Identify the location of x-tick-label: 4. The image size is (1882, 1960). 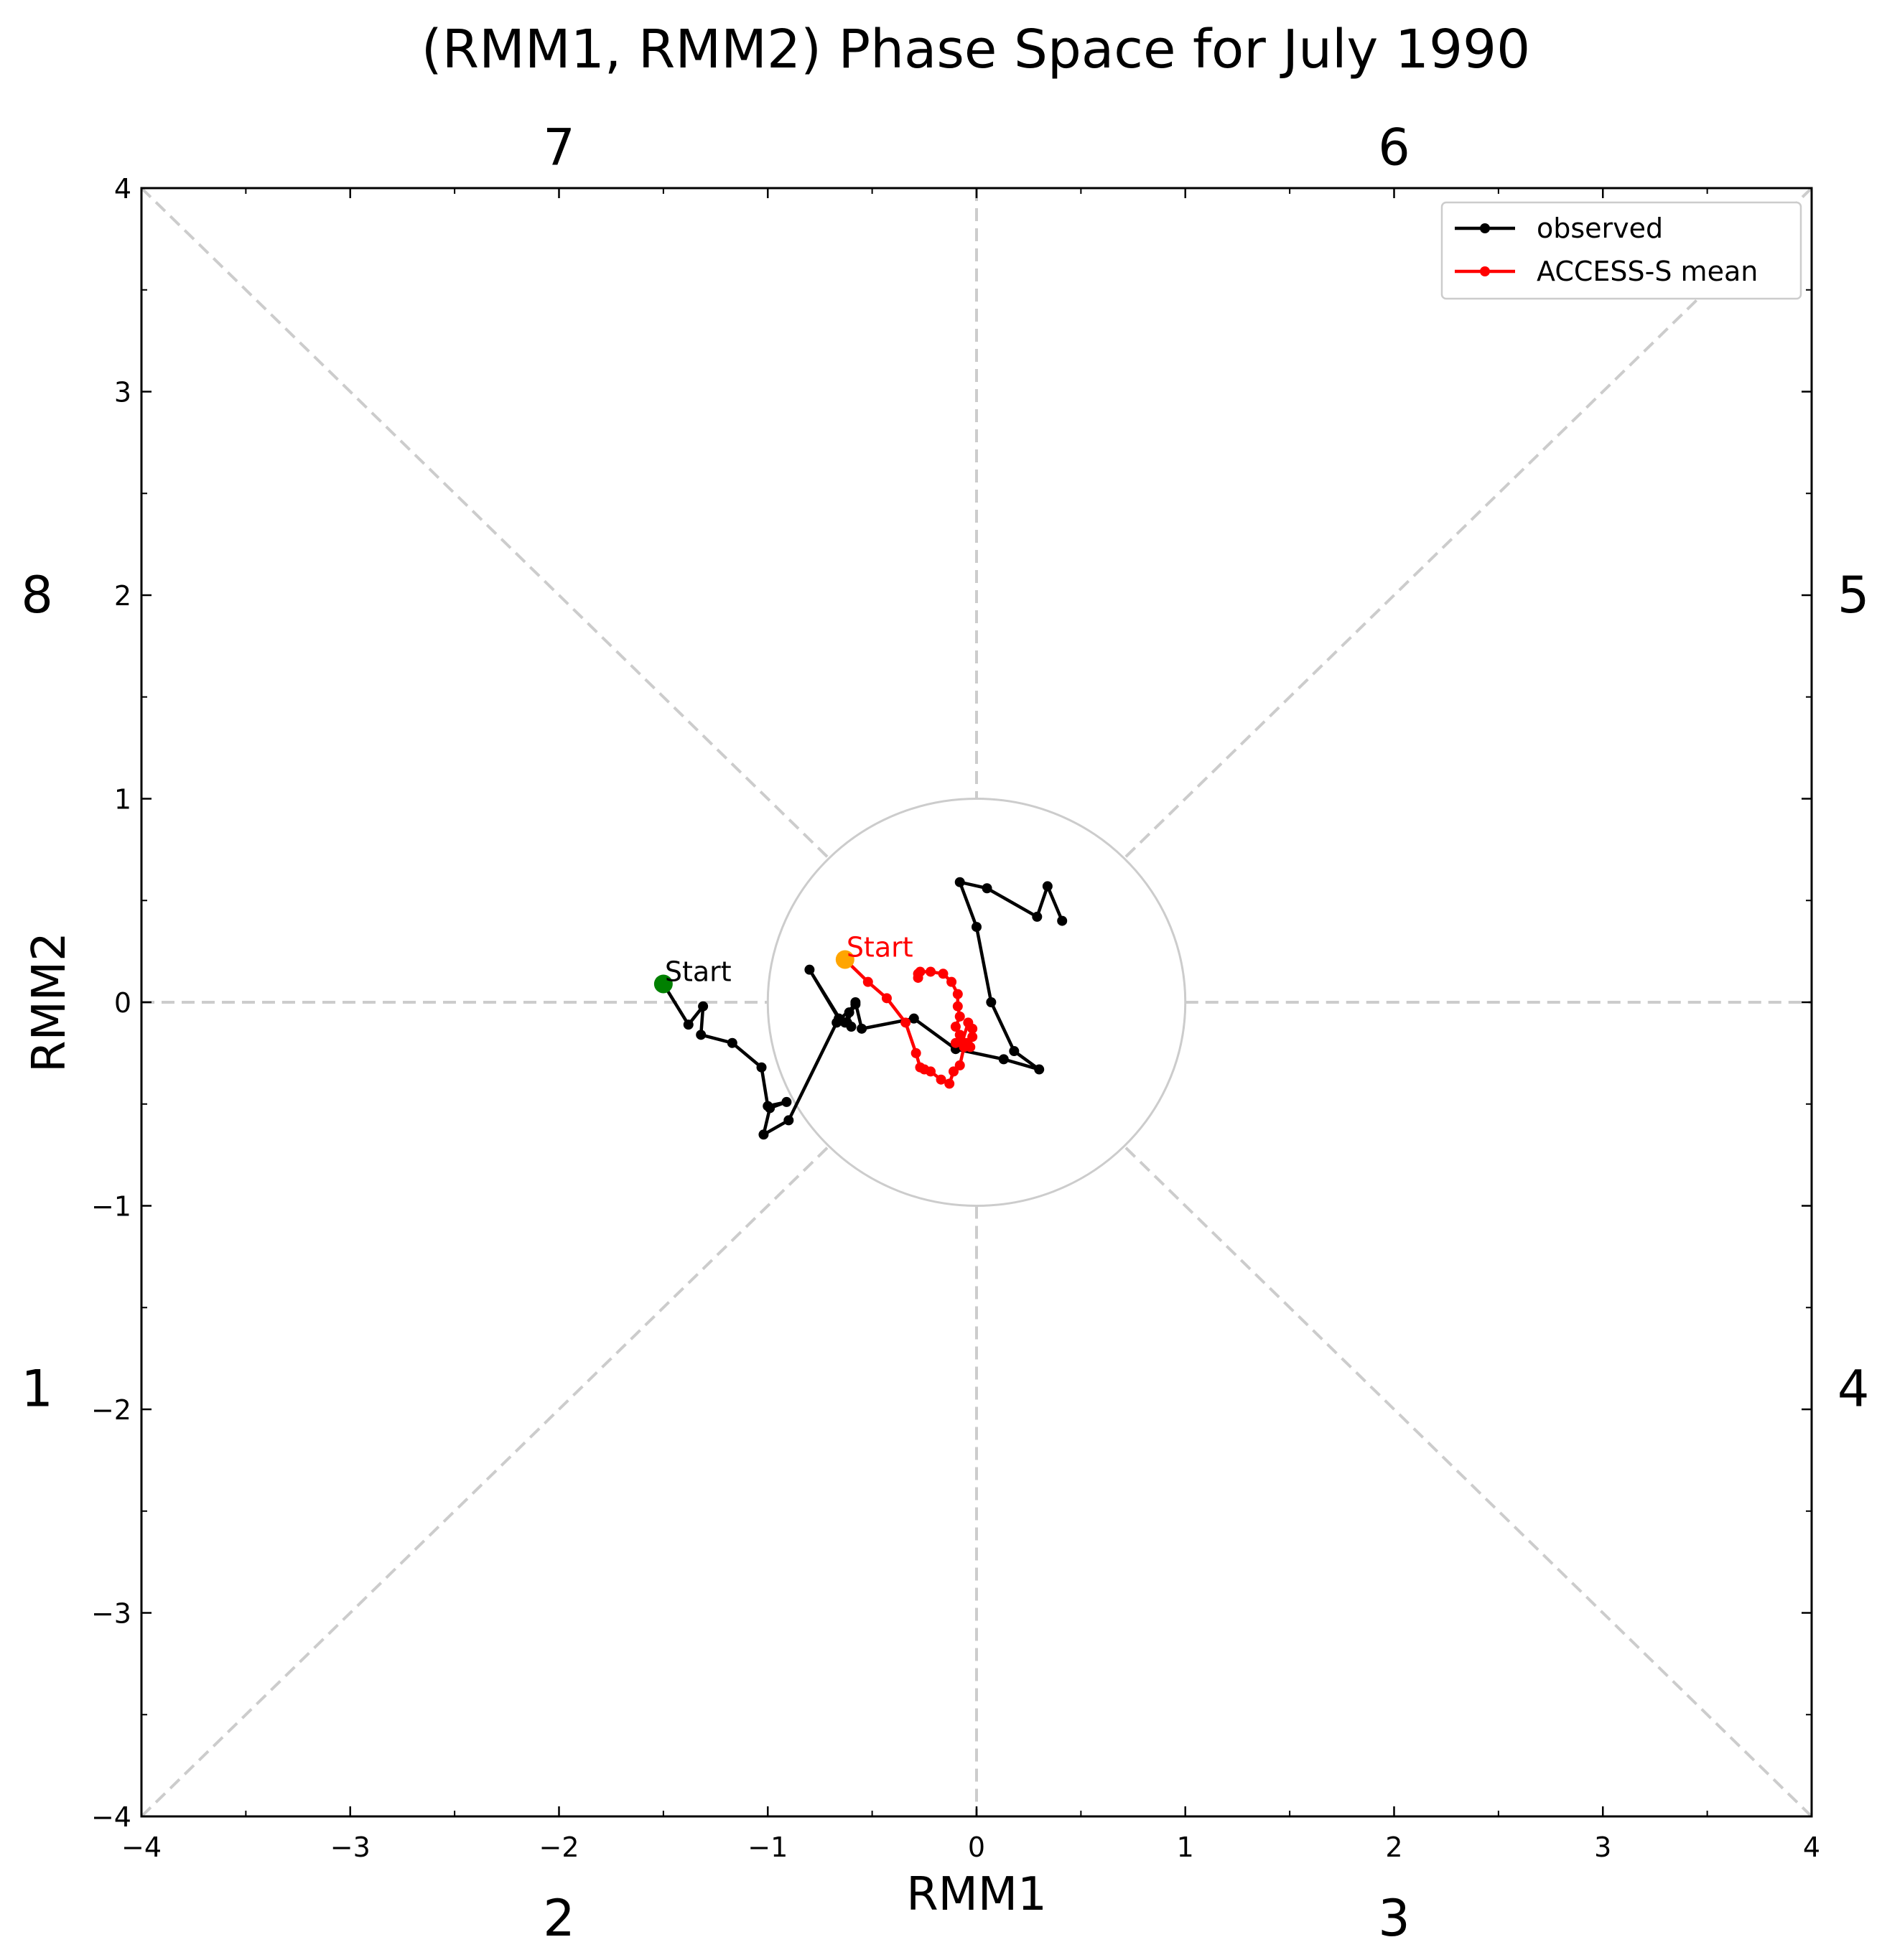
(1811, 1847).